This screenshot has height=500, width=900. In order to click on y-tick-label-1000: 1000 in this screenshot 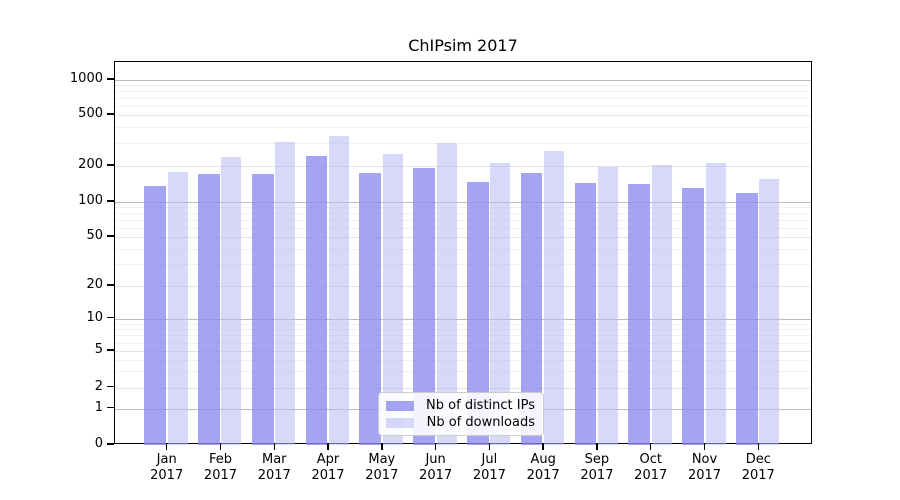, I will do `click(86, 78)`.